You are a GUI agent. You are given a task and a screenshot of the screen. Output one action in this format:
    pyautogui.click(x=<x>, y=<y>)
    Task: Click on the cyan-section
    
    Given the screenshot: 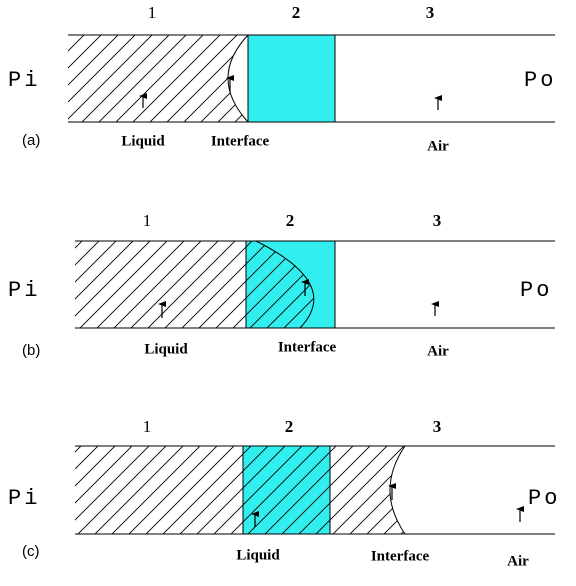 What is the action you would take?
    pyautogui.click(x=291, y=78)
    